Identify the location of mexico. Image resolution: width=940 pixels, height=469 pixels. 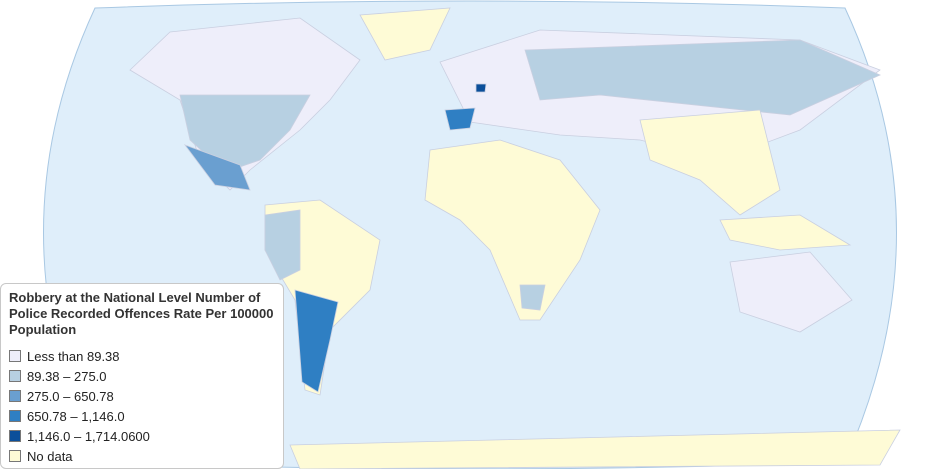
(217, 167).